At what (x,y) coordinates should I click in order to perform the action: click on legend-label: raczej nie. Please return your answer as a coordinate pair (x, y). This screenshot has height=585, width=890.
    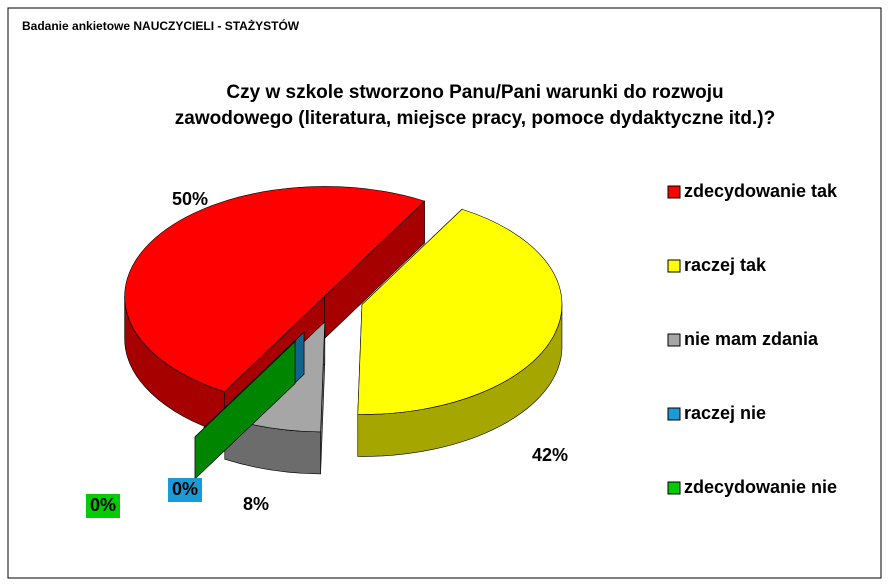
    Looking at the image, I should click on (725, 413).